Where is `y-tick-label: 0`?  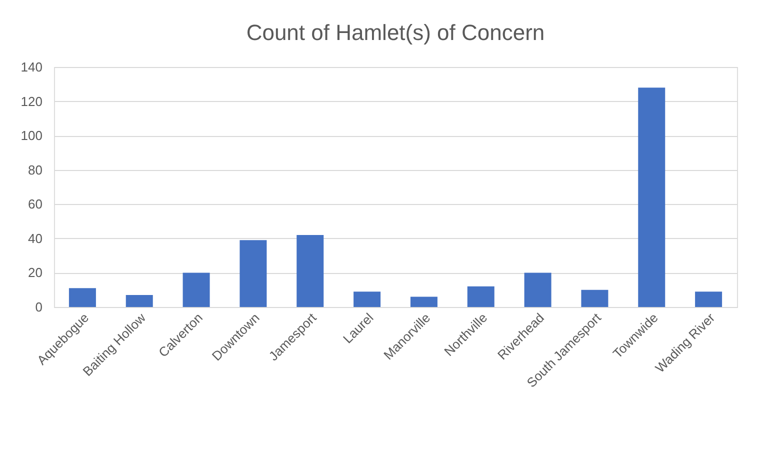 y-tick-label: 0 is located at coordinates (38, 307).